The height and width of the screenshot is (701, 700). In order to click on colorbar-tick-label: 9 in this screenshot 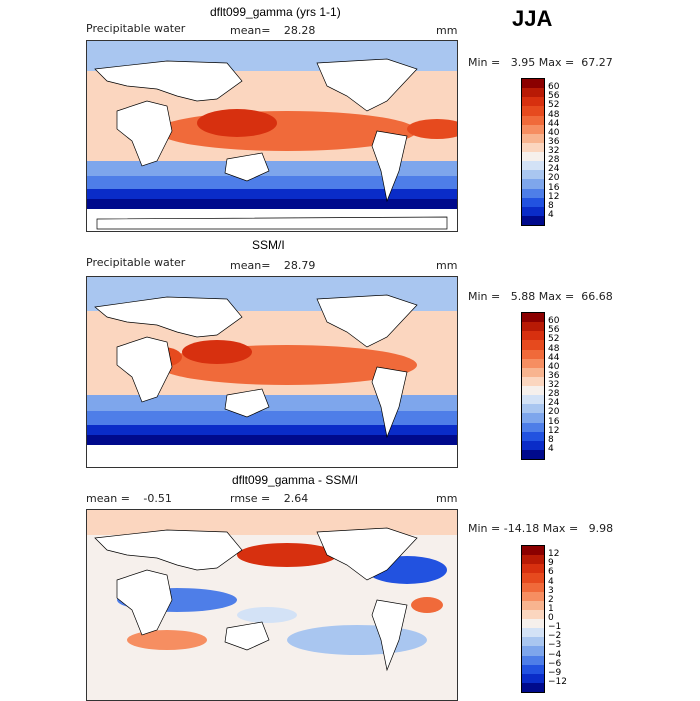, I will do `click(551, 563)`.